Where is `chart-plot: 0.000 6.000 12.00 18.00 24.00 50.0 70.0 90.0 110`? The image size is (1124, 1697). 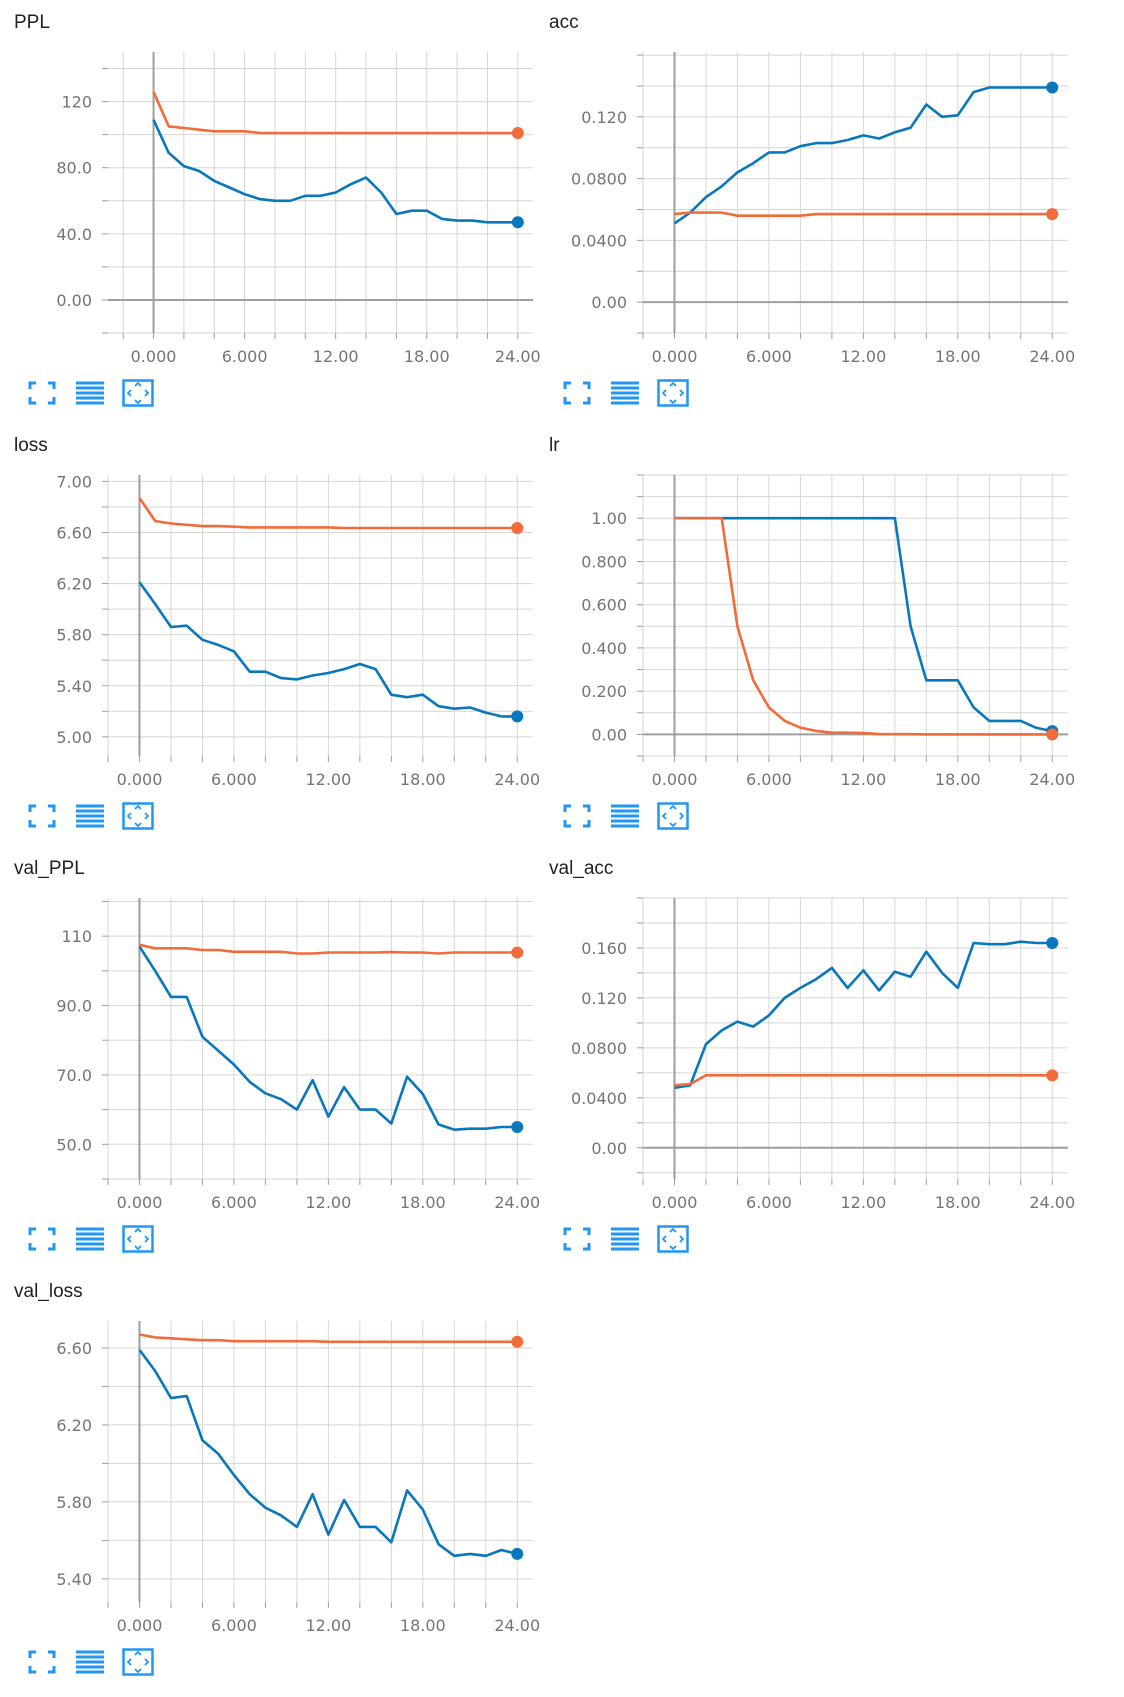 chart-plot: 0.000 6.000 12.00 18.00 24.00 50.0 70.0 90.0 110 is located at coordinates (298, 1055).